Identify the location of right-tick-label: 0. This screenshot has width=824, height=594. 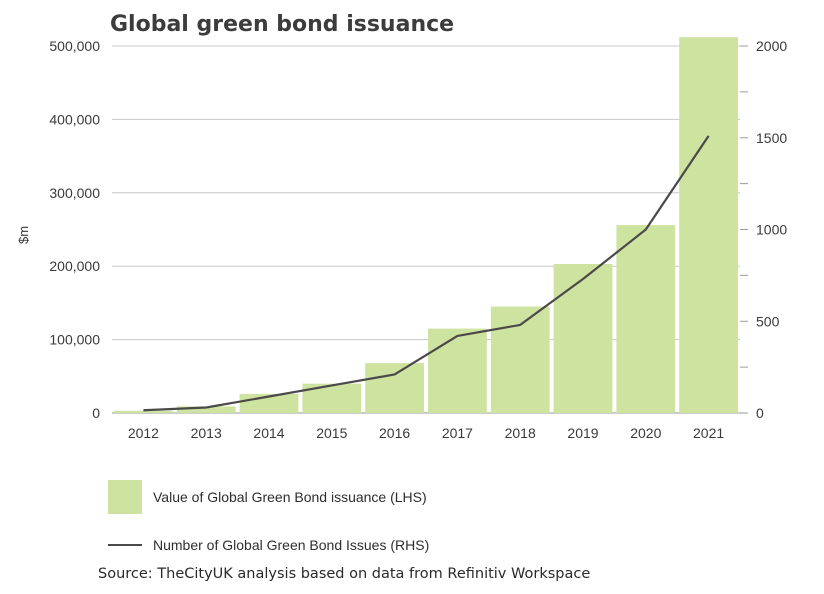
(760, 413).